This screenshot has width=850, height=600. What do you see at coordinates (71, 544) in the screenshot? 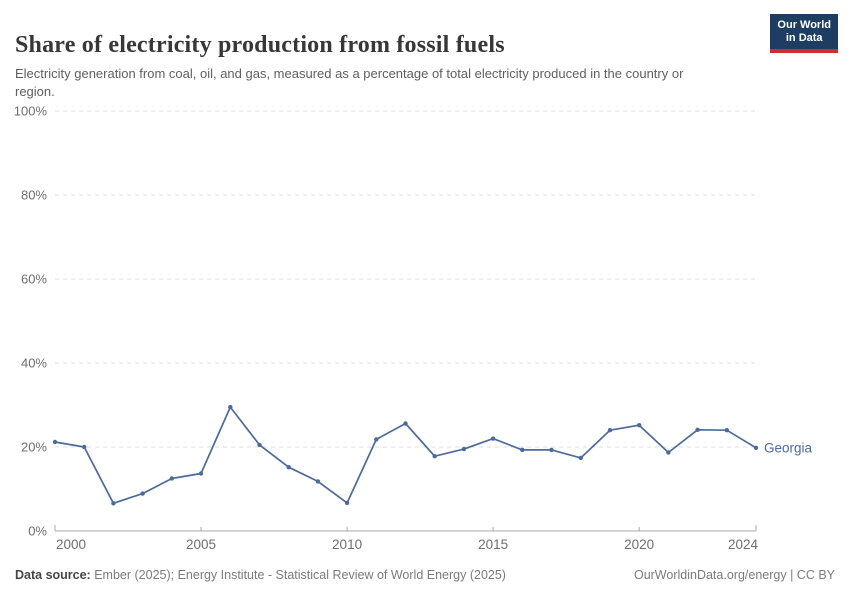
I see `x-axis-tick-label: 2000` at bounding box center [71, 544].